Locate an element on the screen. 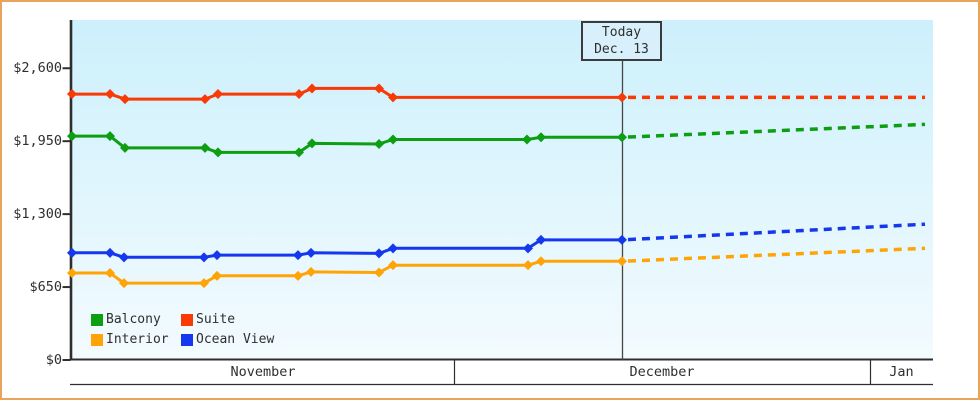  series-forecast-balcony is located at coordinates (773, 131).